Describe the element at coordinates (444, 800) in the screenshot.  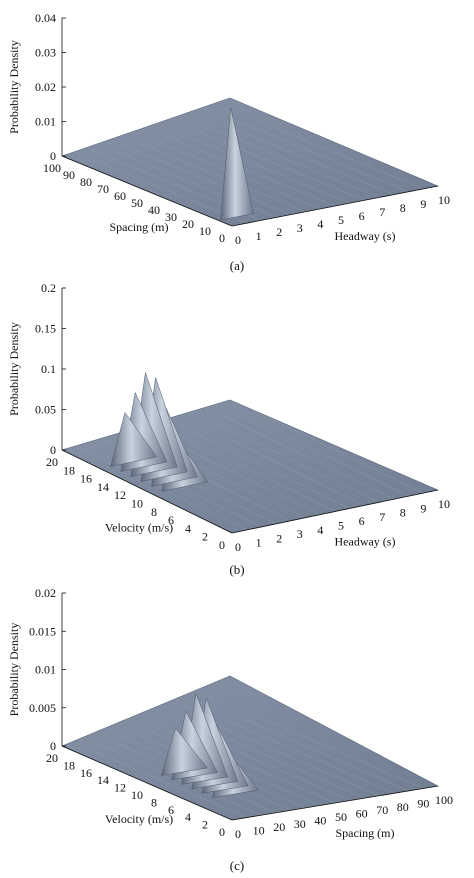
I see `x-tick-label: 100` at that location.